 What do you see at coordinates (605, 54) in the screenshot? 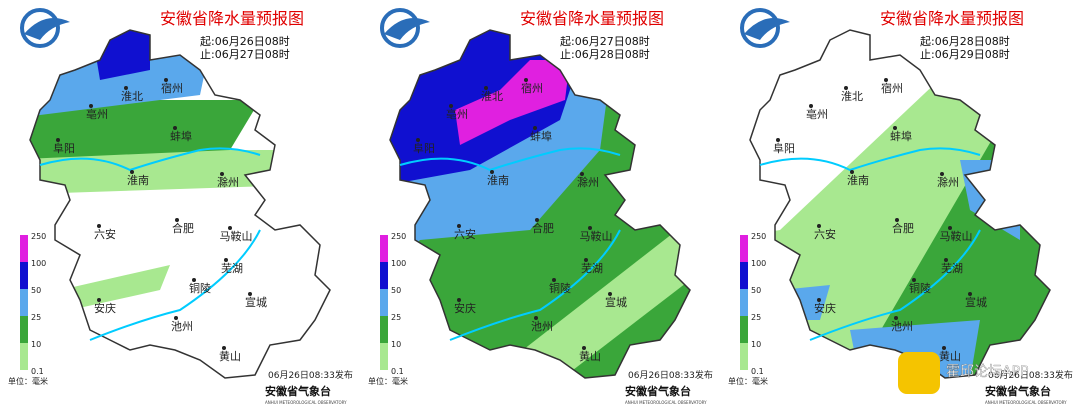
I see `end-time: 止:06月28日08时` at bounding box center [605, 54].